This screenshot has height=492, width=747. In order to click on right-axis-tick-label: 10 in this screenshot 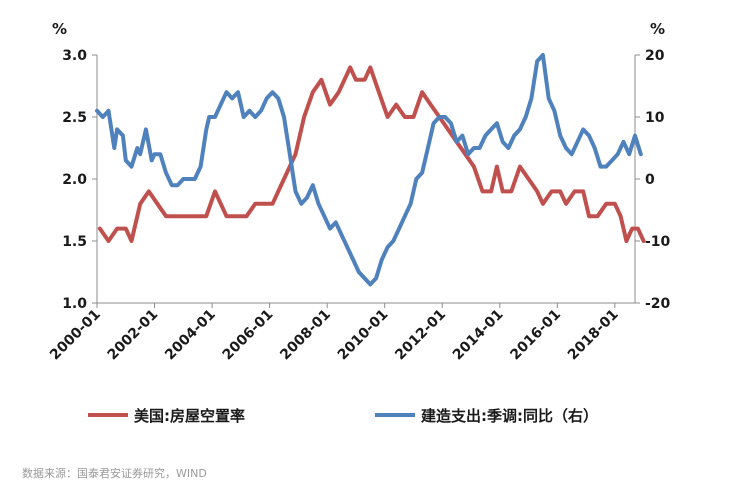, I will do `click(655, 118)`.